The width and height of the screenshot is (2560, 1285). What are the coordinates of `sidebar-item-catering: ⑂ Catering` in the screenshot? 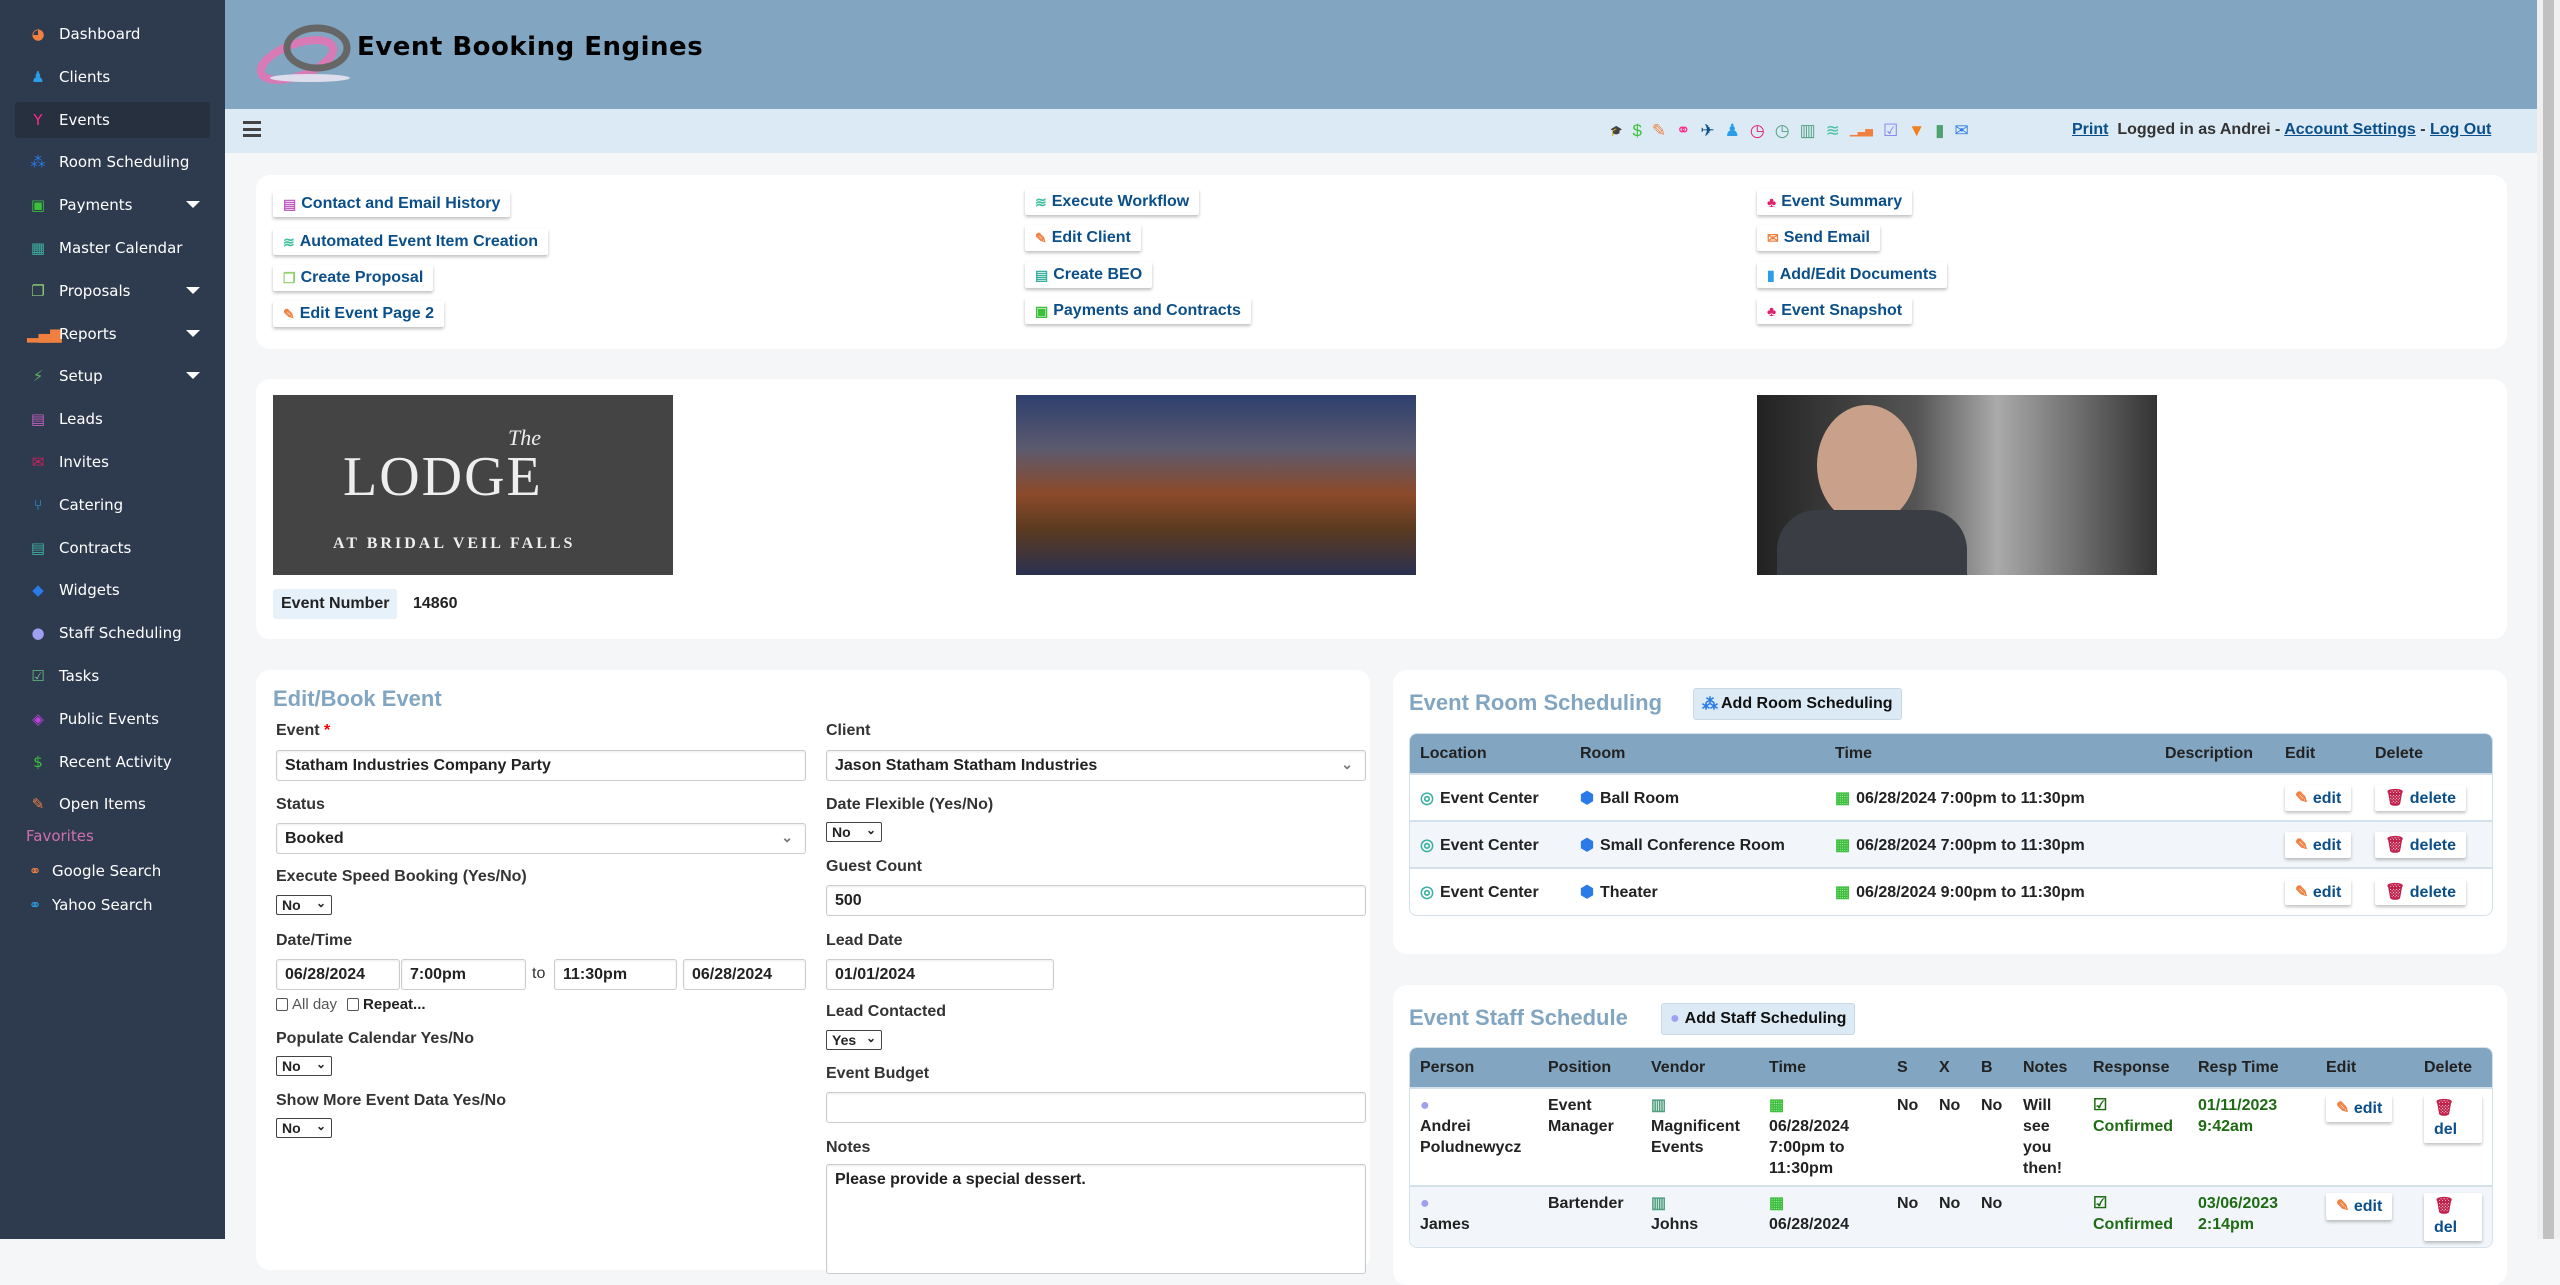 It's located at (112, 505).